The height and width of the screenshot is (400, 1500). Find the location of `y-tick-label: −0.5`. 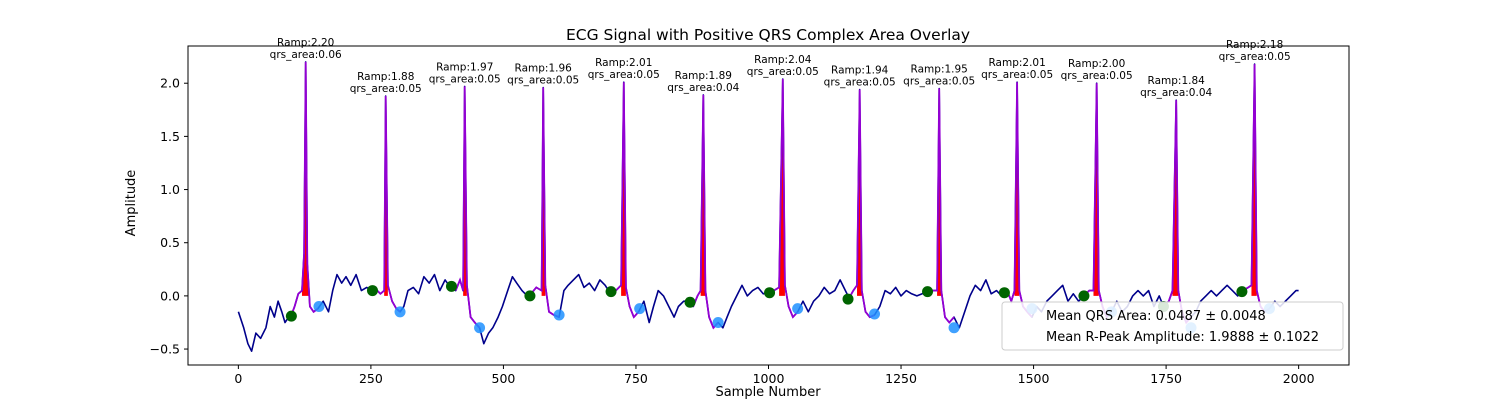

y-tick-label: −0.5 is located at coordinates (165, 349).